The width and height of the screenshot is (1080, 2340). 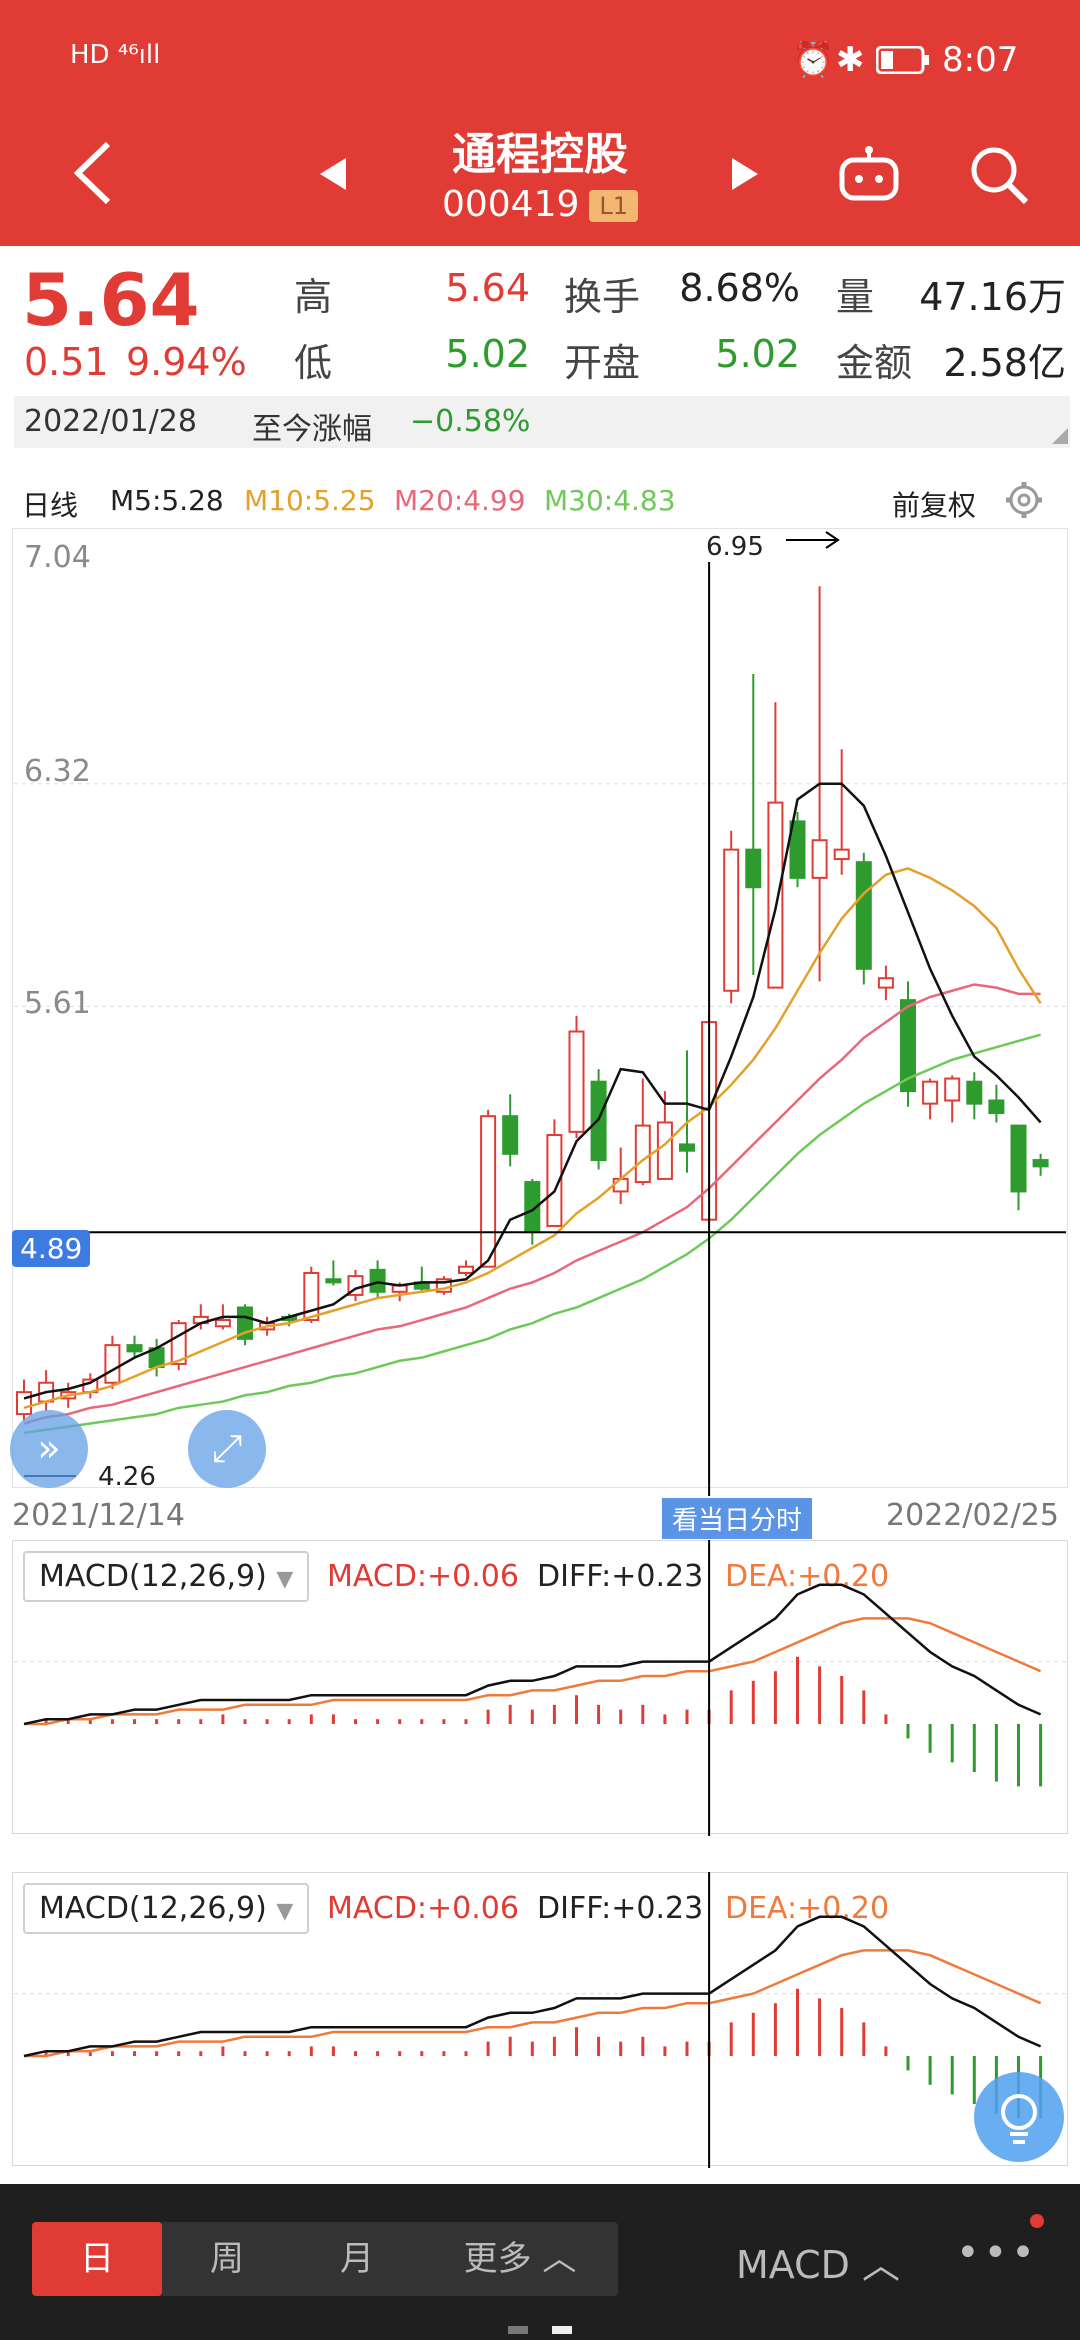 What do you see at coordinates (832, 540) in the screenshot?
I see `max-arrow-head` at bounding box center [832, 540].